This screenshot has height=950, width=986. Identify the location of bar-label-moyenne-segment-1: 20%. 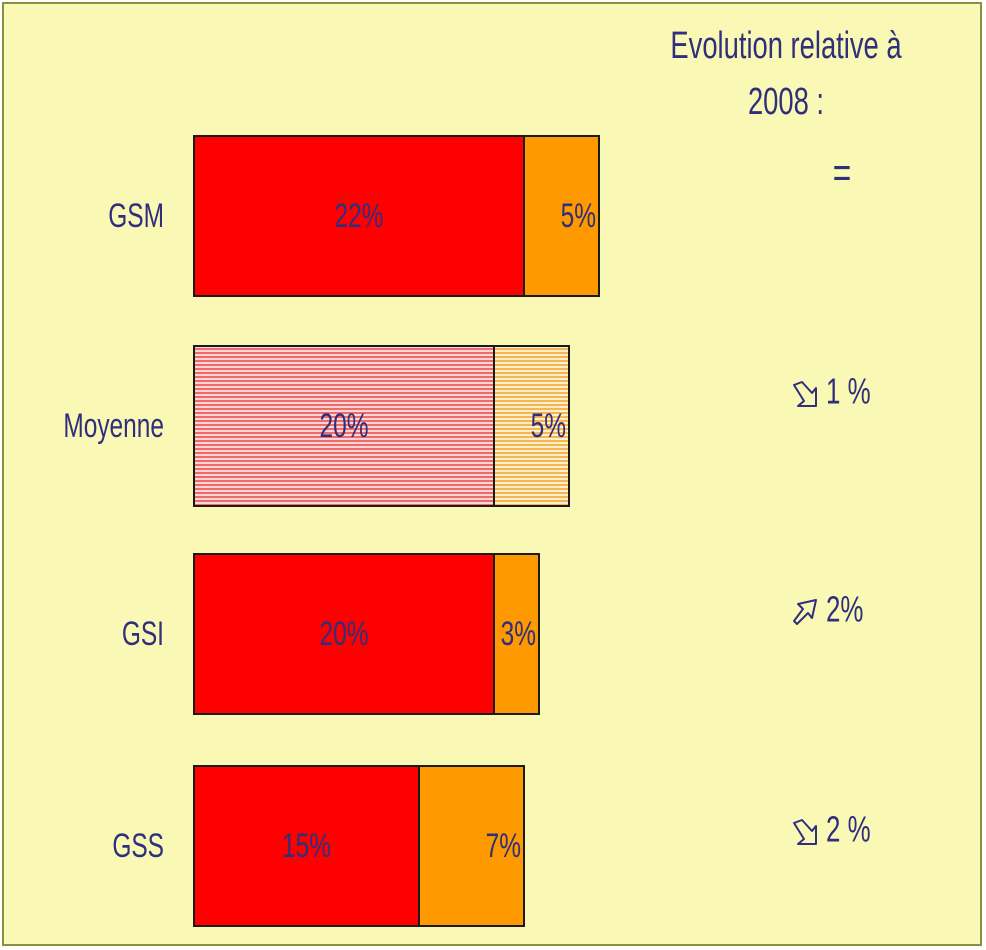
(344, 426).